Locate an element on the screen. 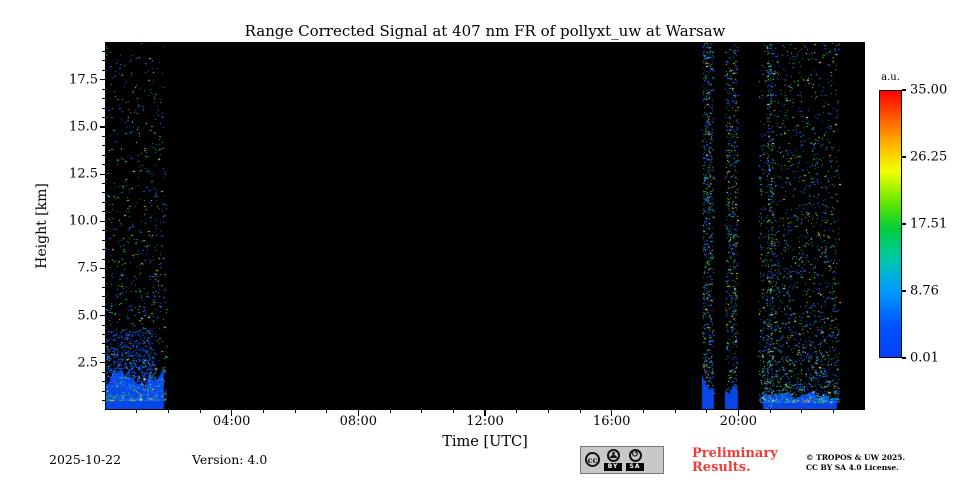  cc-icon-label: cc is located at coordinates (592, 459).